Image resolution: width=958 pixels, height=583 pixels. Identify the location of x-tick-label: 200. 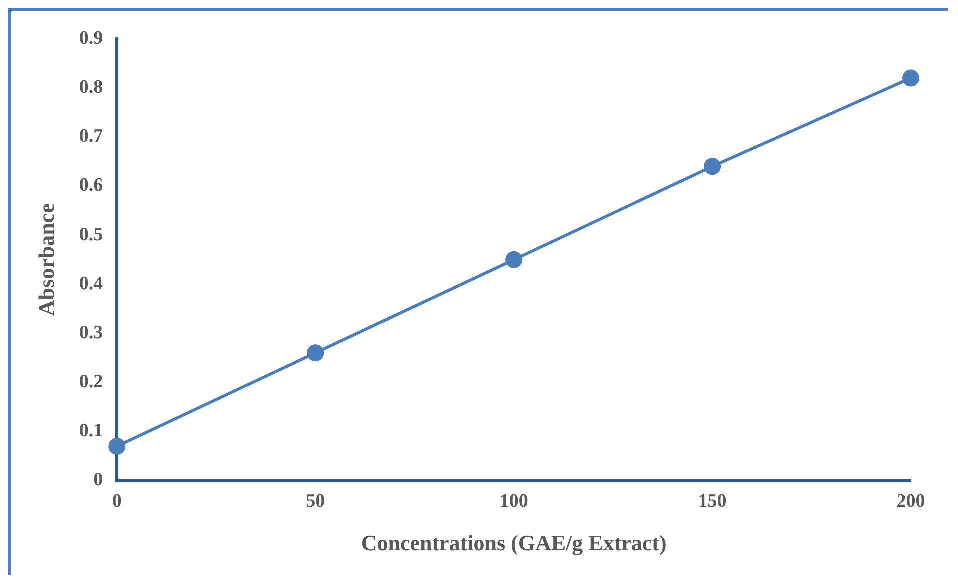
(911, 501).